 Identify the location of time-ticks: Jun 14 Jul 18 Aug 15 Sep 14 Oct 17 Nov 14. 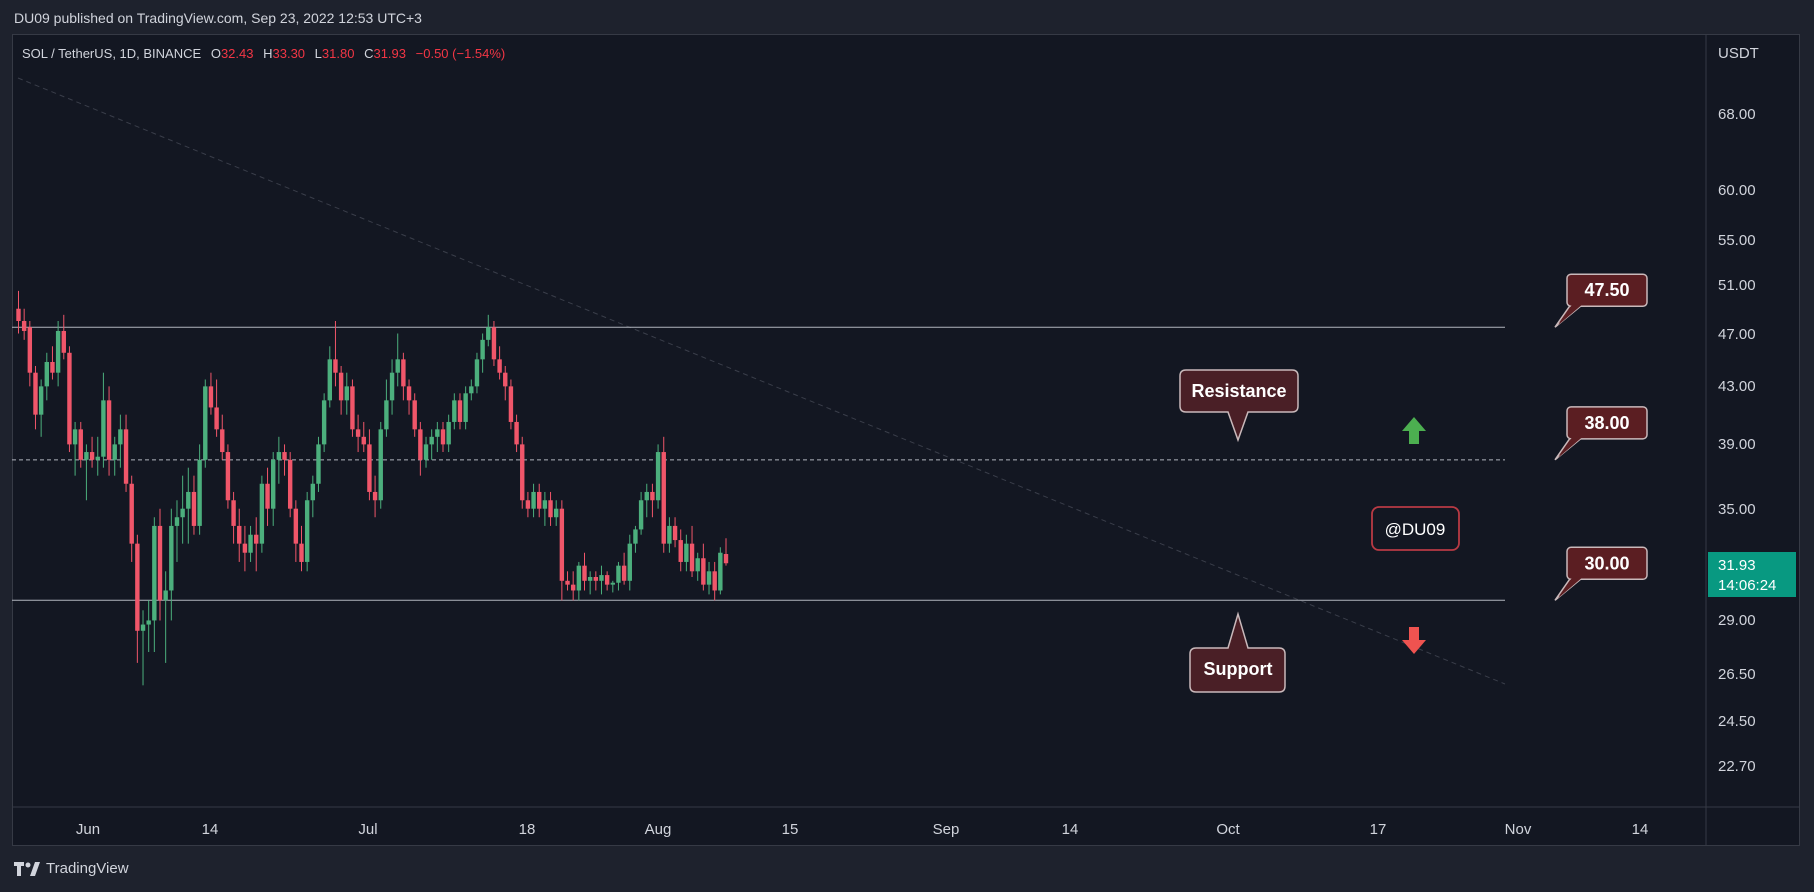
(862, 829).